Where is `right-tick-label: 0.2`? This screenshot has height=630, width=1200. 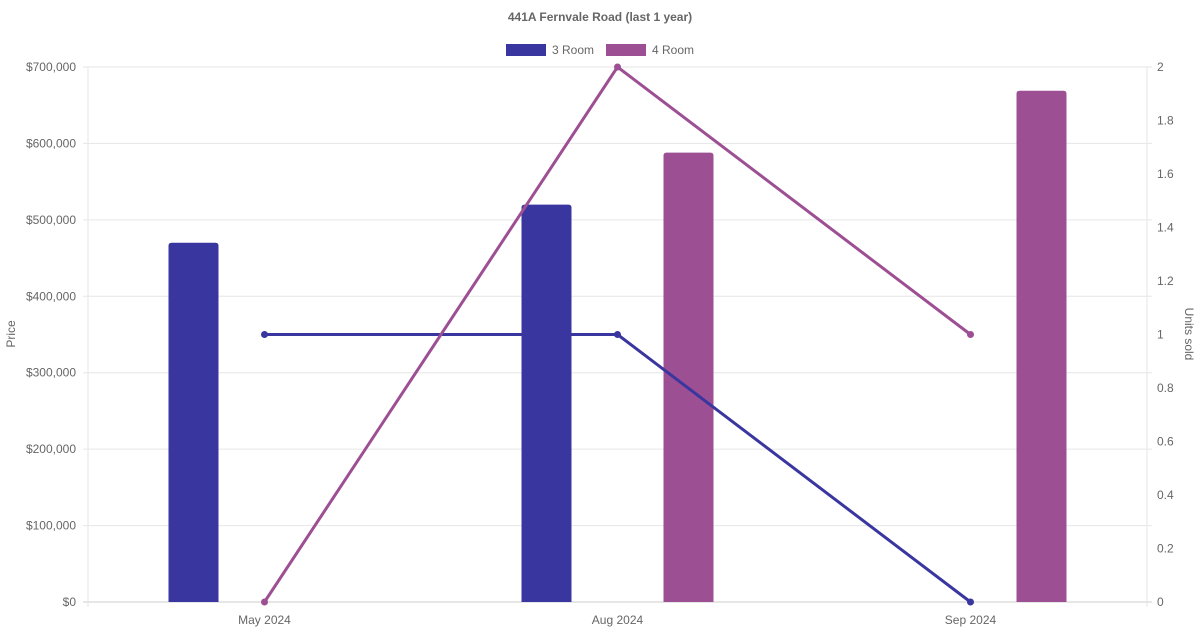 right-tick-label: 0.2 is located at coordinates (1165, 549).